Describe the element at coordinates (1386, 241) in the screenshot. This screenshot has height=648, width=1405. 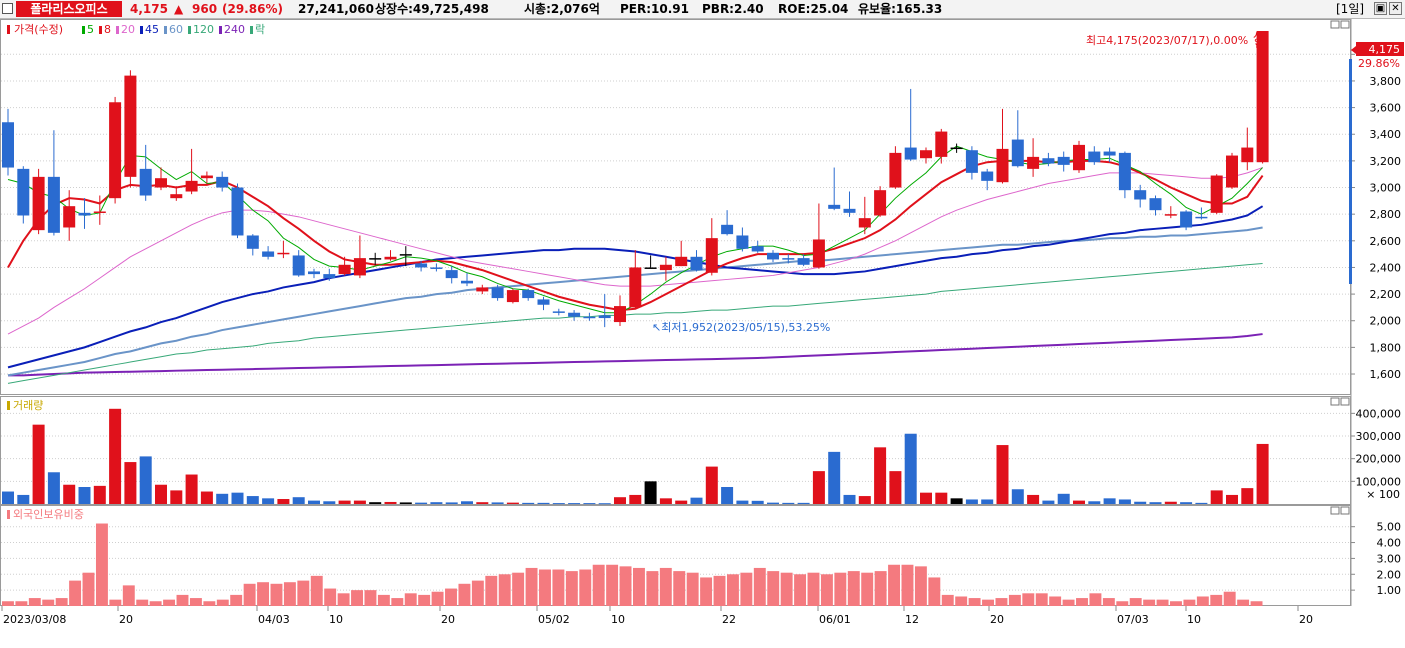
I see `price-tick-label: 2,600` at that location.